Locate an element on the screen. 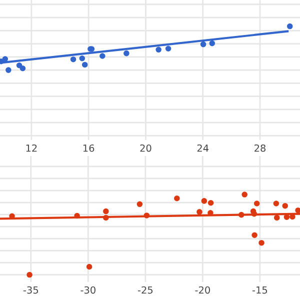 The height and width of the screenshot is (300, 300). x-tick-label: 12 is located at coordinates (31, 148).